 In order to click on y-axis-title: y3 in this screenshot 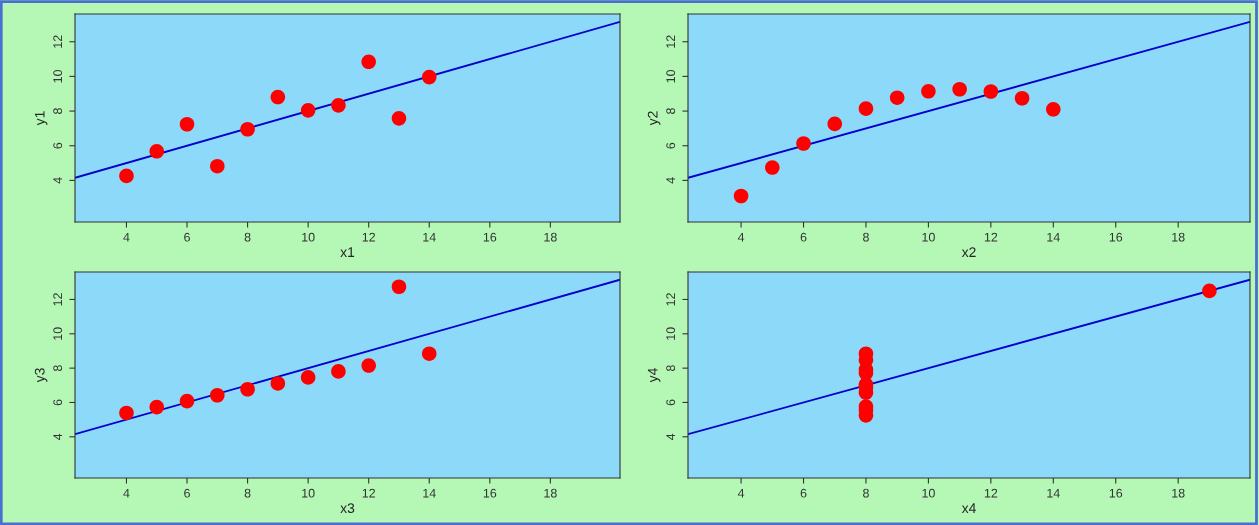, I will do `click(41, 375)`.